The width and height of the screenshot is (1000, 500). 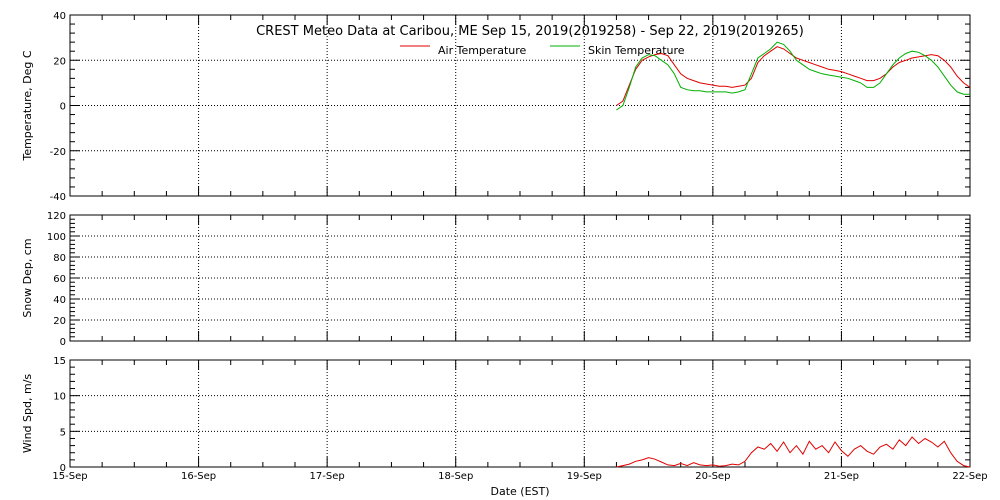 What do you see at coordinates (56, 237) in the screenshot?
I see `y-tick-label: 100` at bounding box center [56, 237].